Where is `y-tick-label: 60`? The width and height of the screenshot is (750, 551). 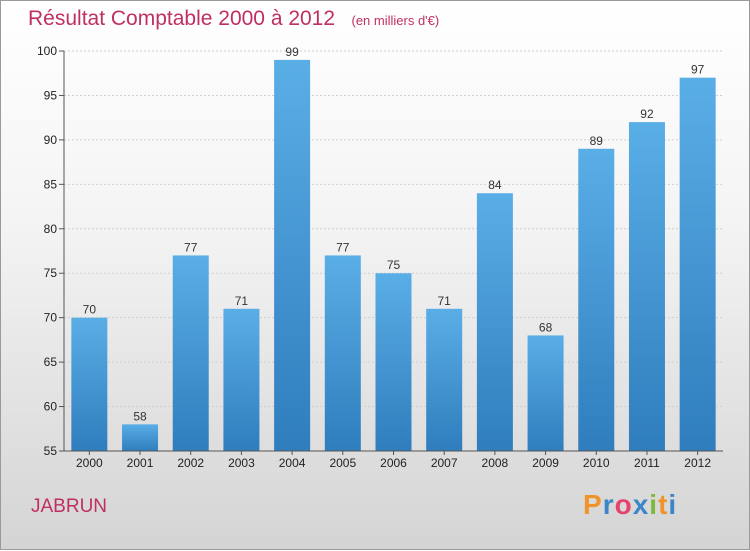
y-tick-label: 60 is located at coordinates (51, 407).